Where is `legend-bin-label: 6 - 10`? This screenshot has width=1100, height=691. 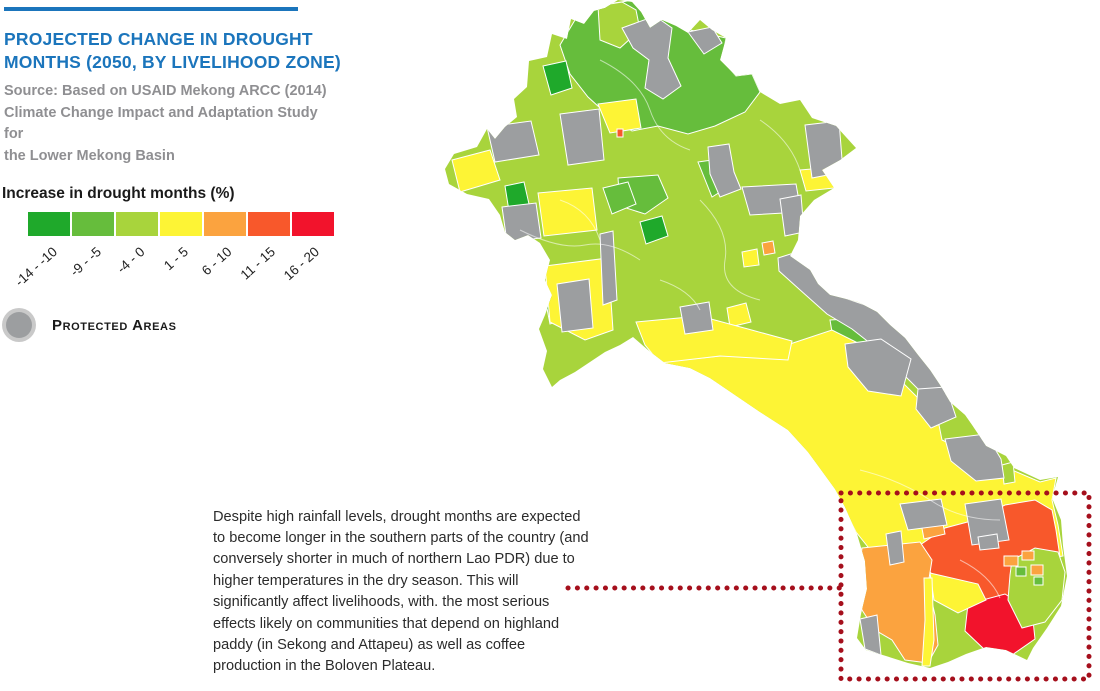 legend-bin-label: 6 - 10 is located at coordinates (217, 261).